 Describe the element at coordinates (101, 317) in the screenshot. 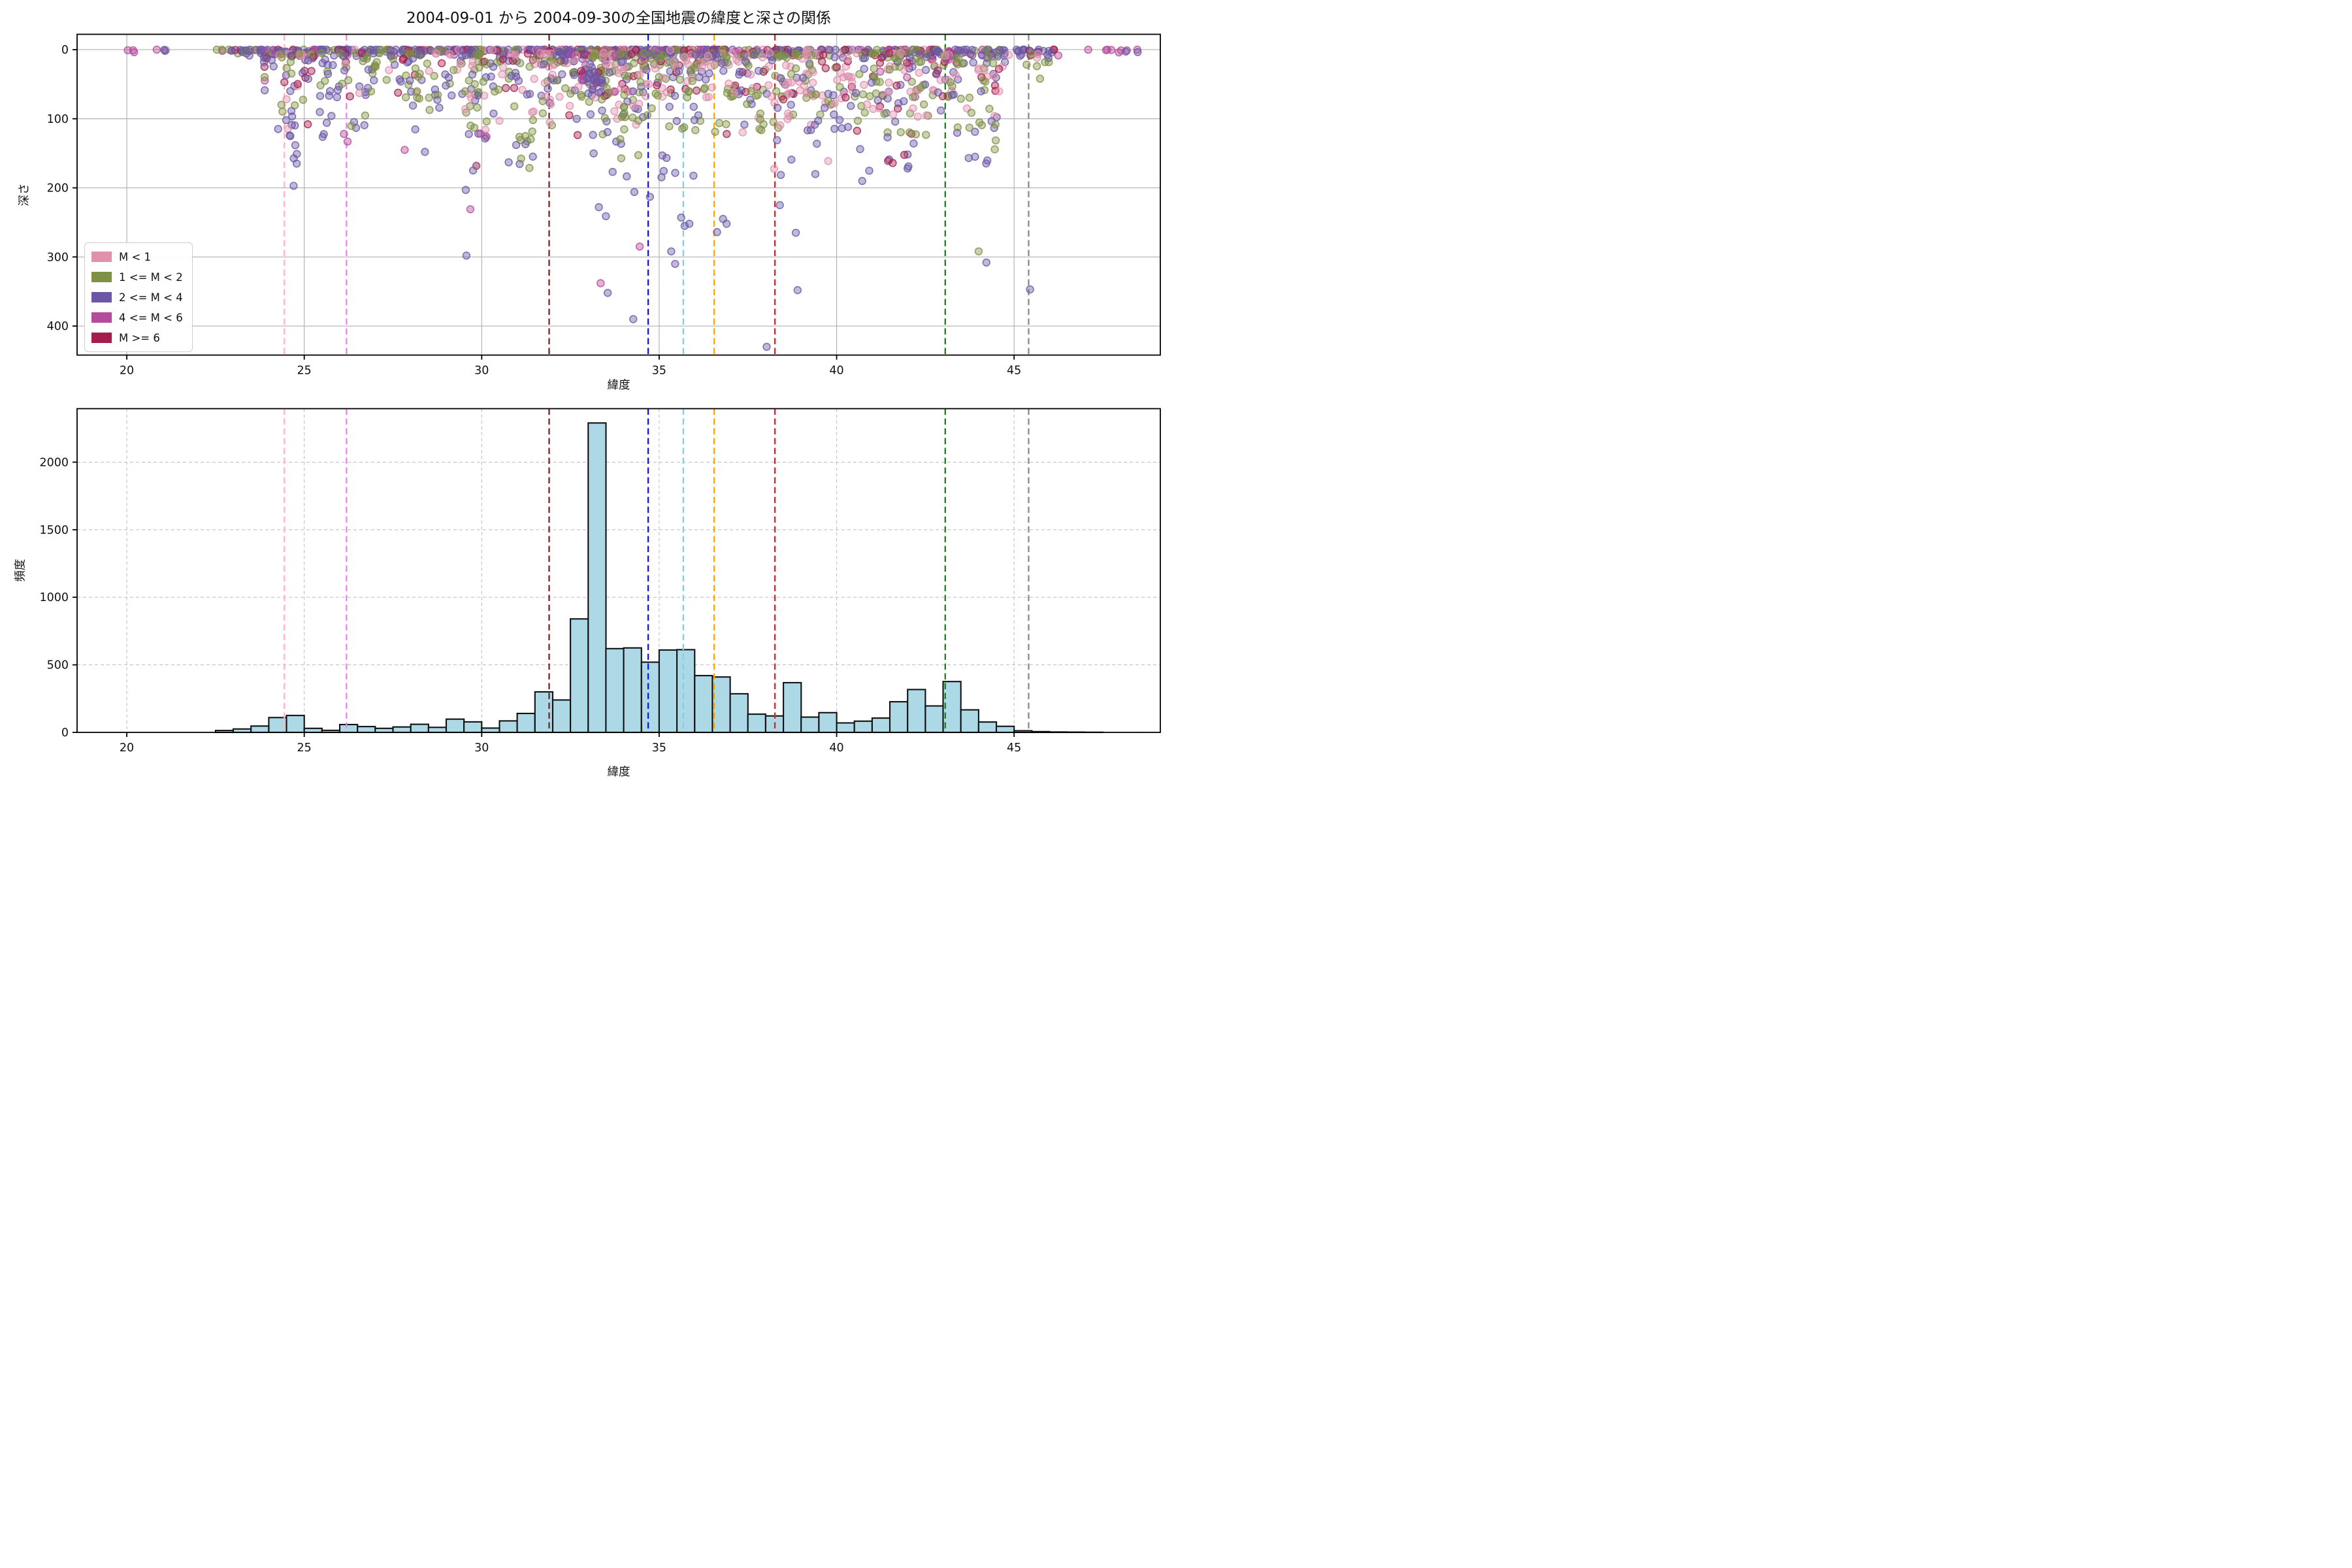

I see `legend-swatch-m4` at that location.